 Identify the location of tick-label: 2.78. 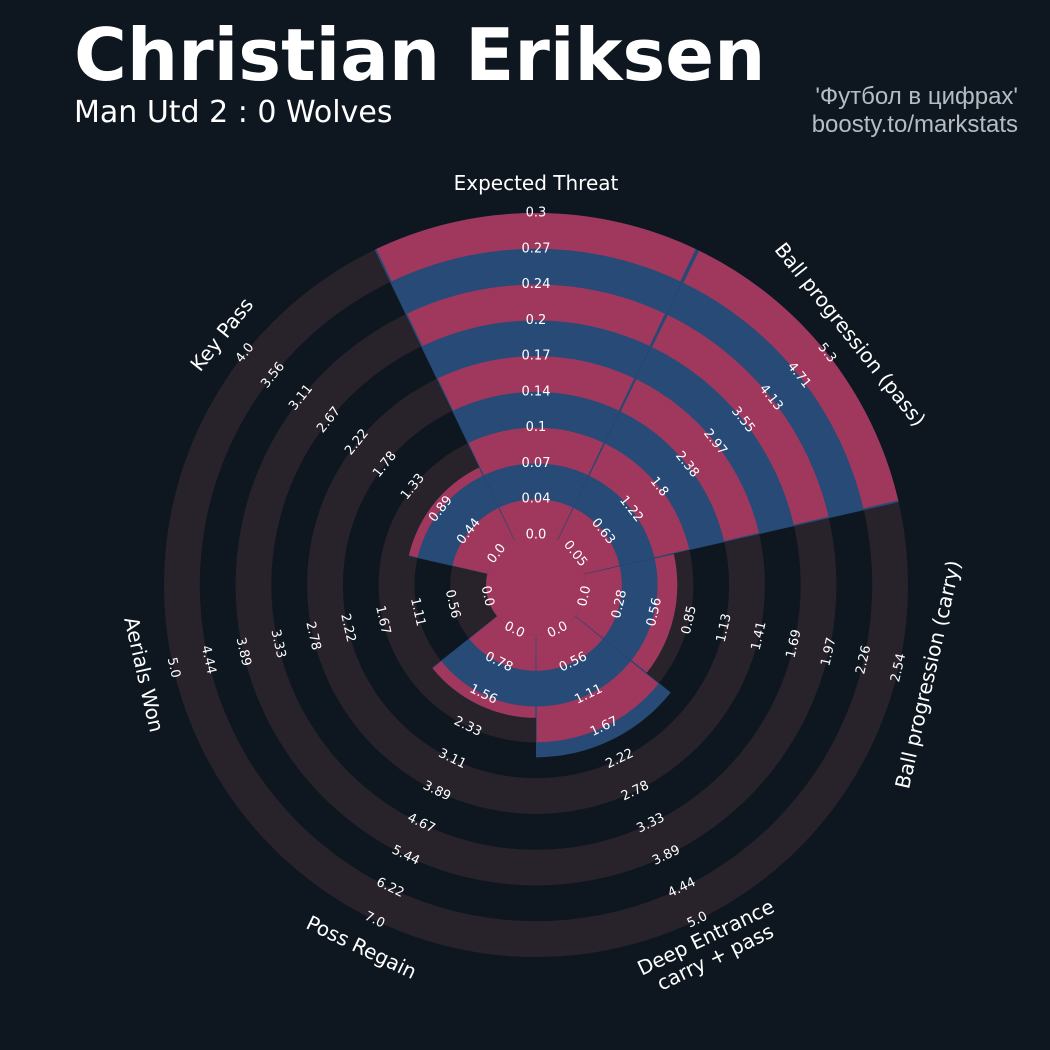
(312, 636).